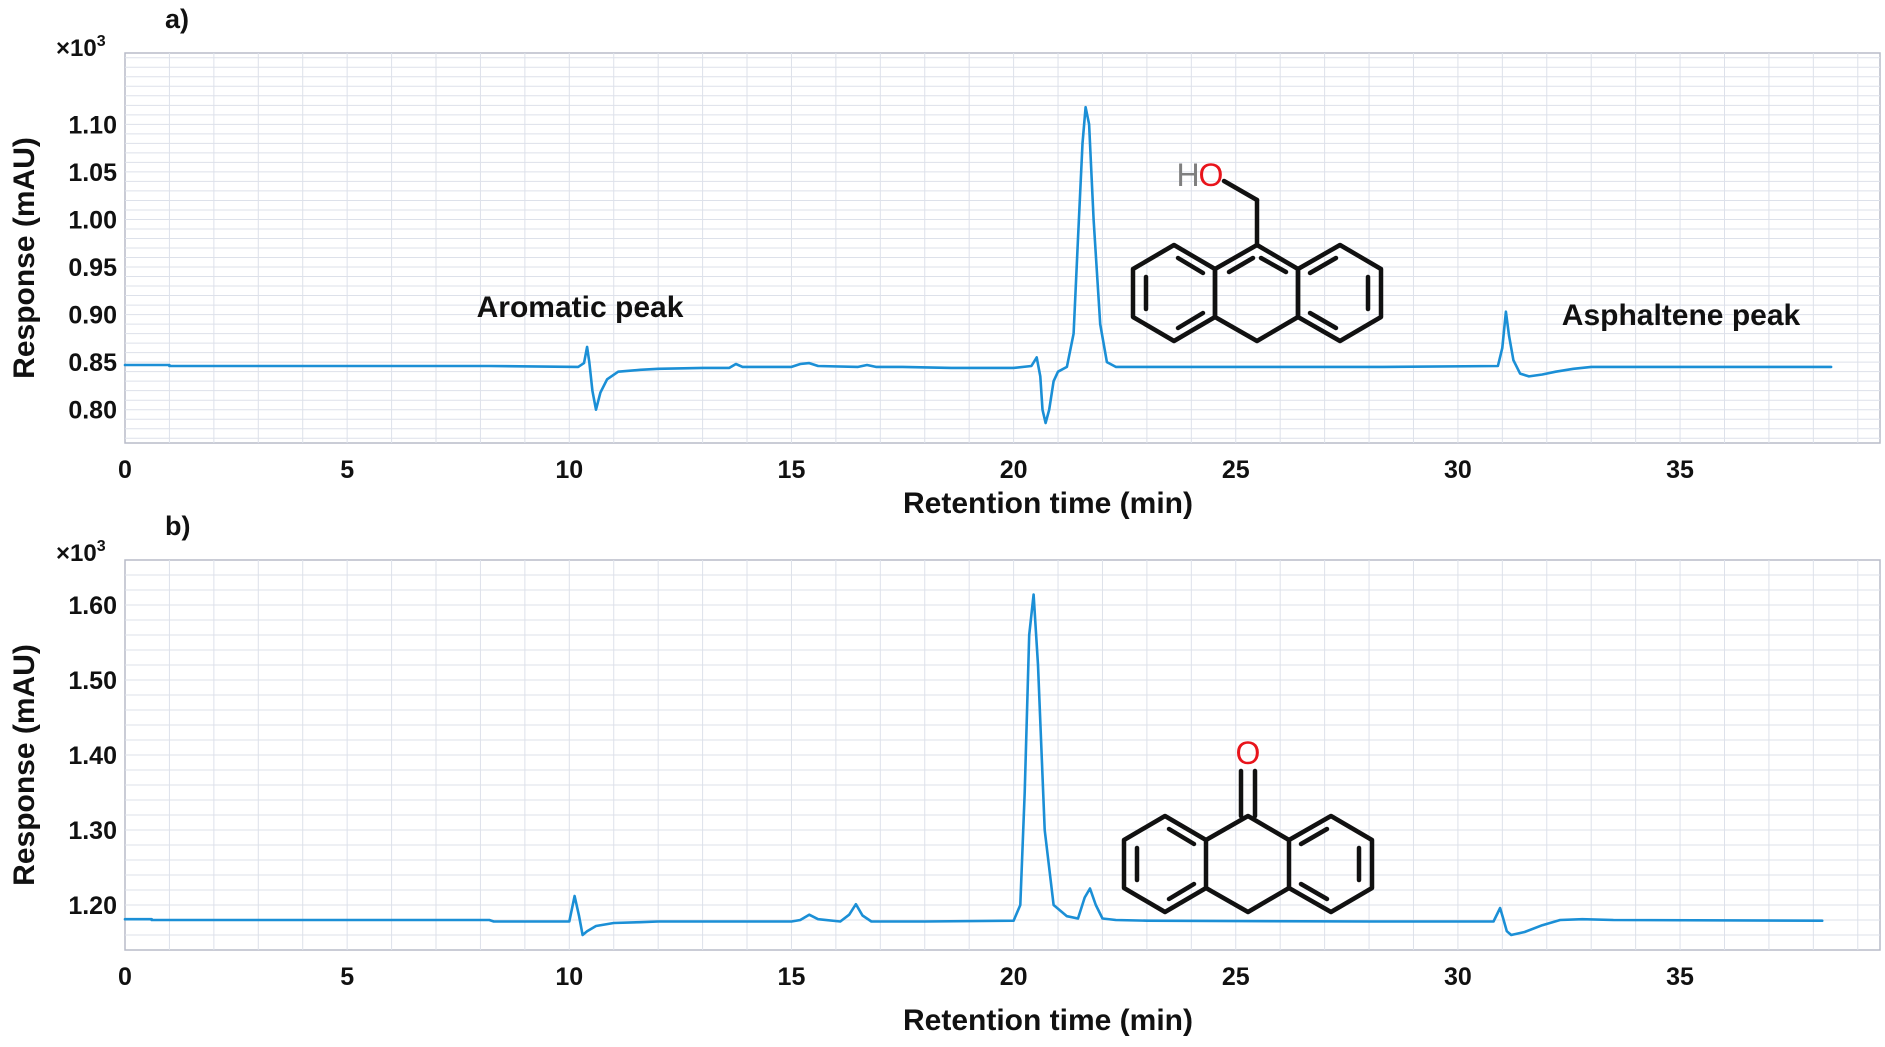 This screenshot has width=1885, height=1047. I want to click on panel-label-a: a), so click(177, 19).